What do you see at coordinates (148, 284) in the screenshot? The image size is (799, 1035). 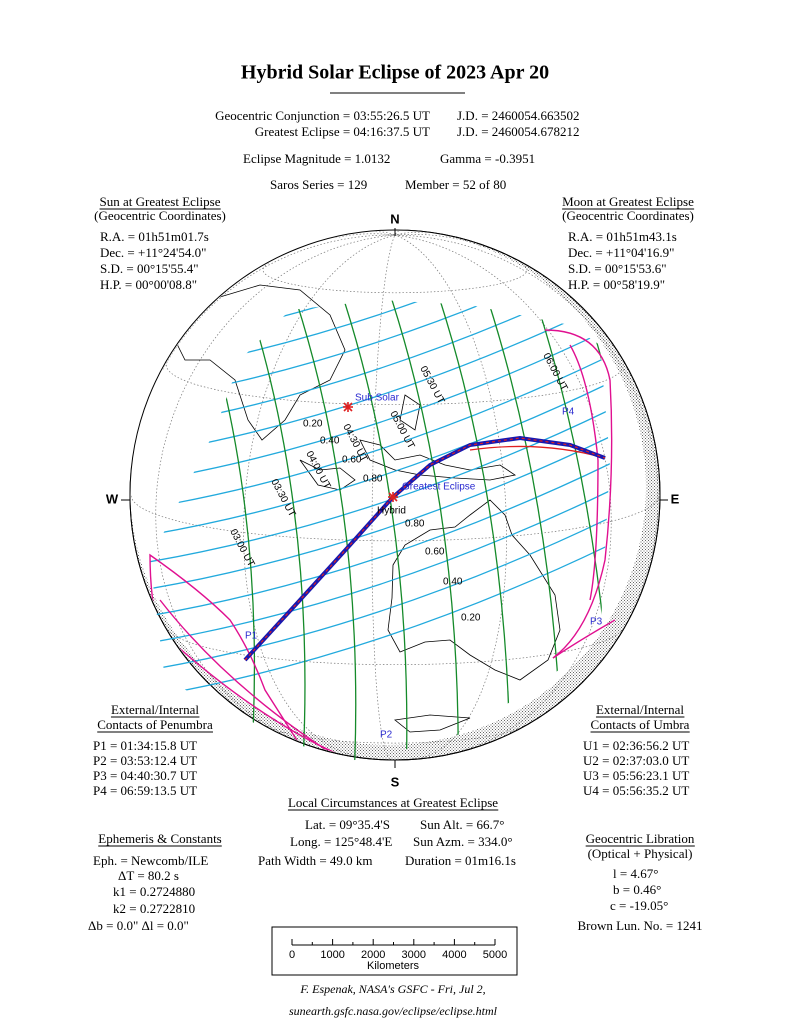 I see `text: H.P. = 00°00'08.8"` at bounding box center [148, 284].